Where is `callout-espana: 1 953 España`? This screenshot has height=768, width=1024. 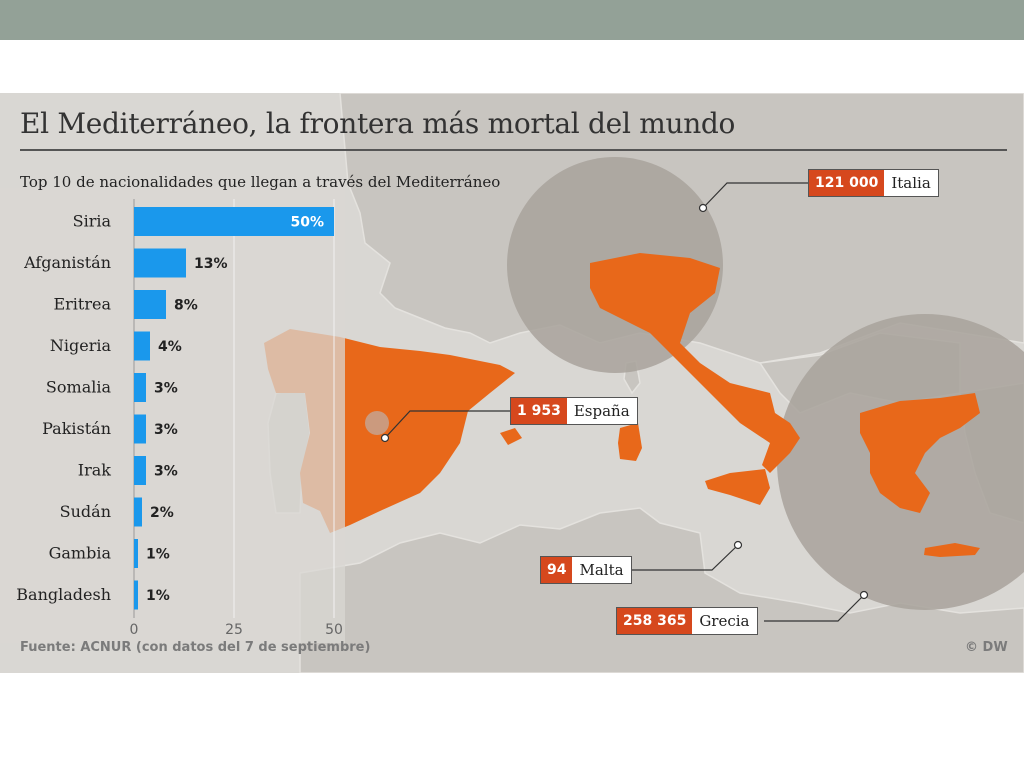
callout-espana: 1 953 España is located at coordinates (574, 411).